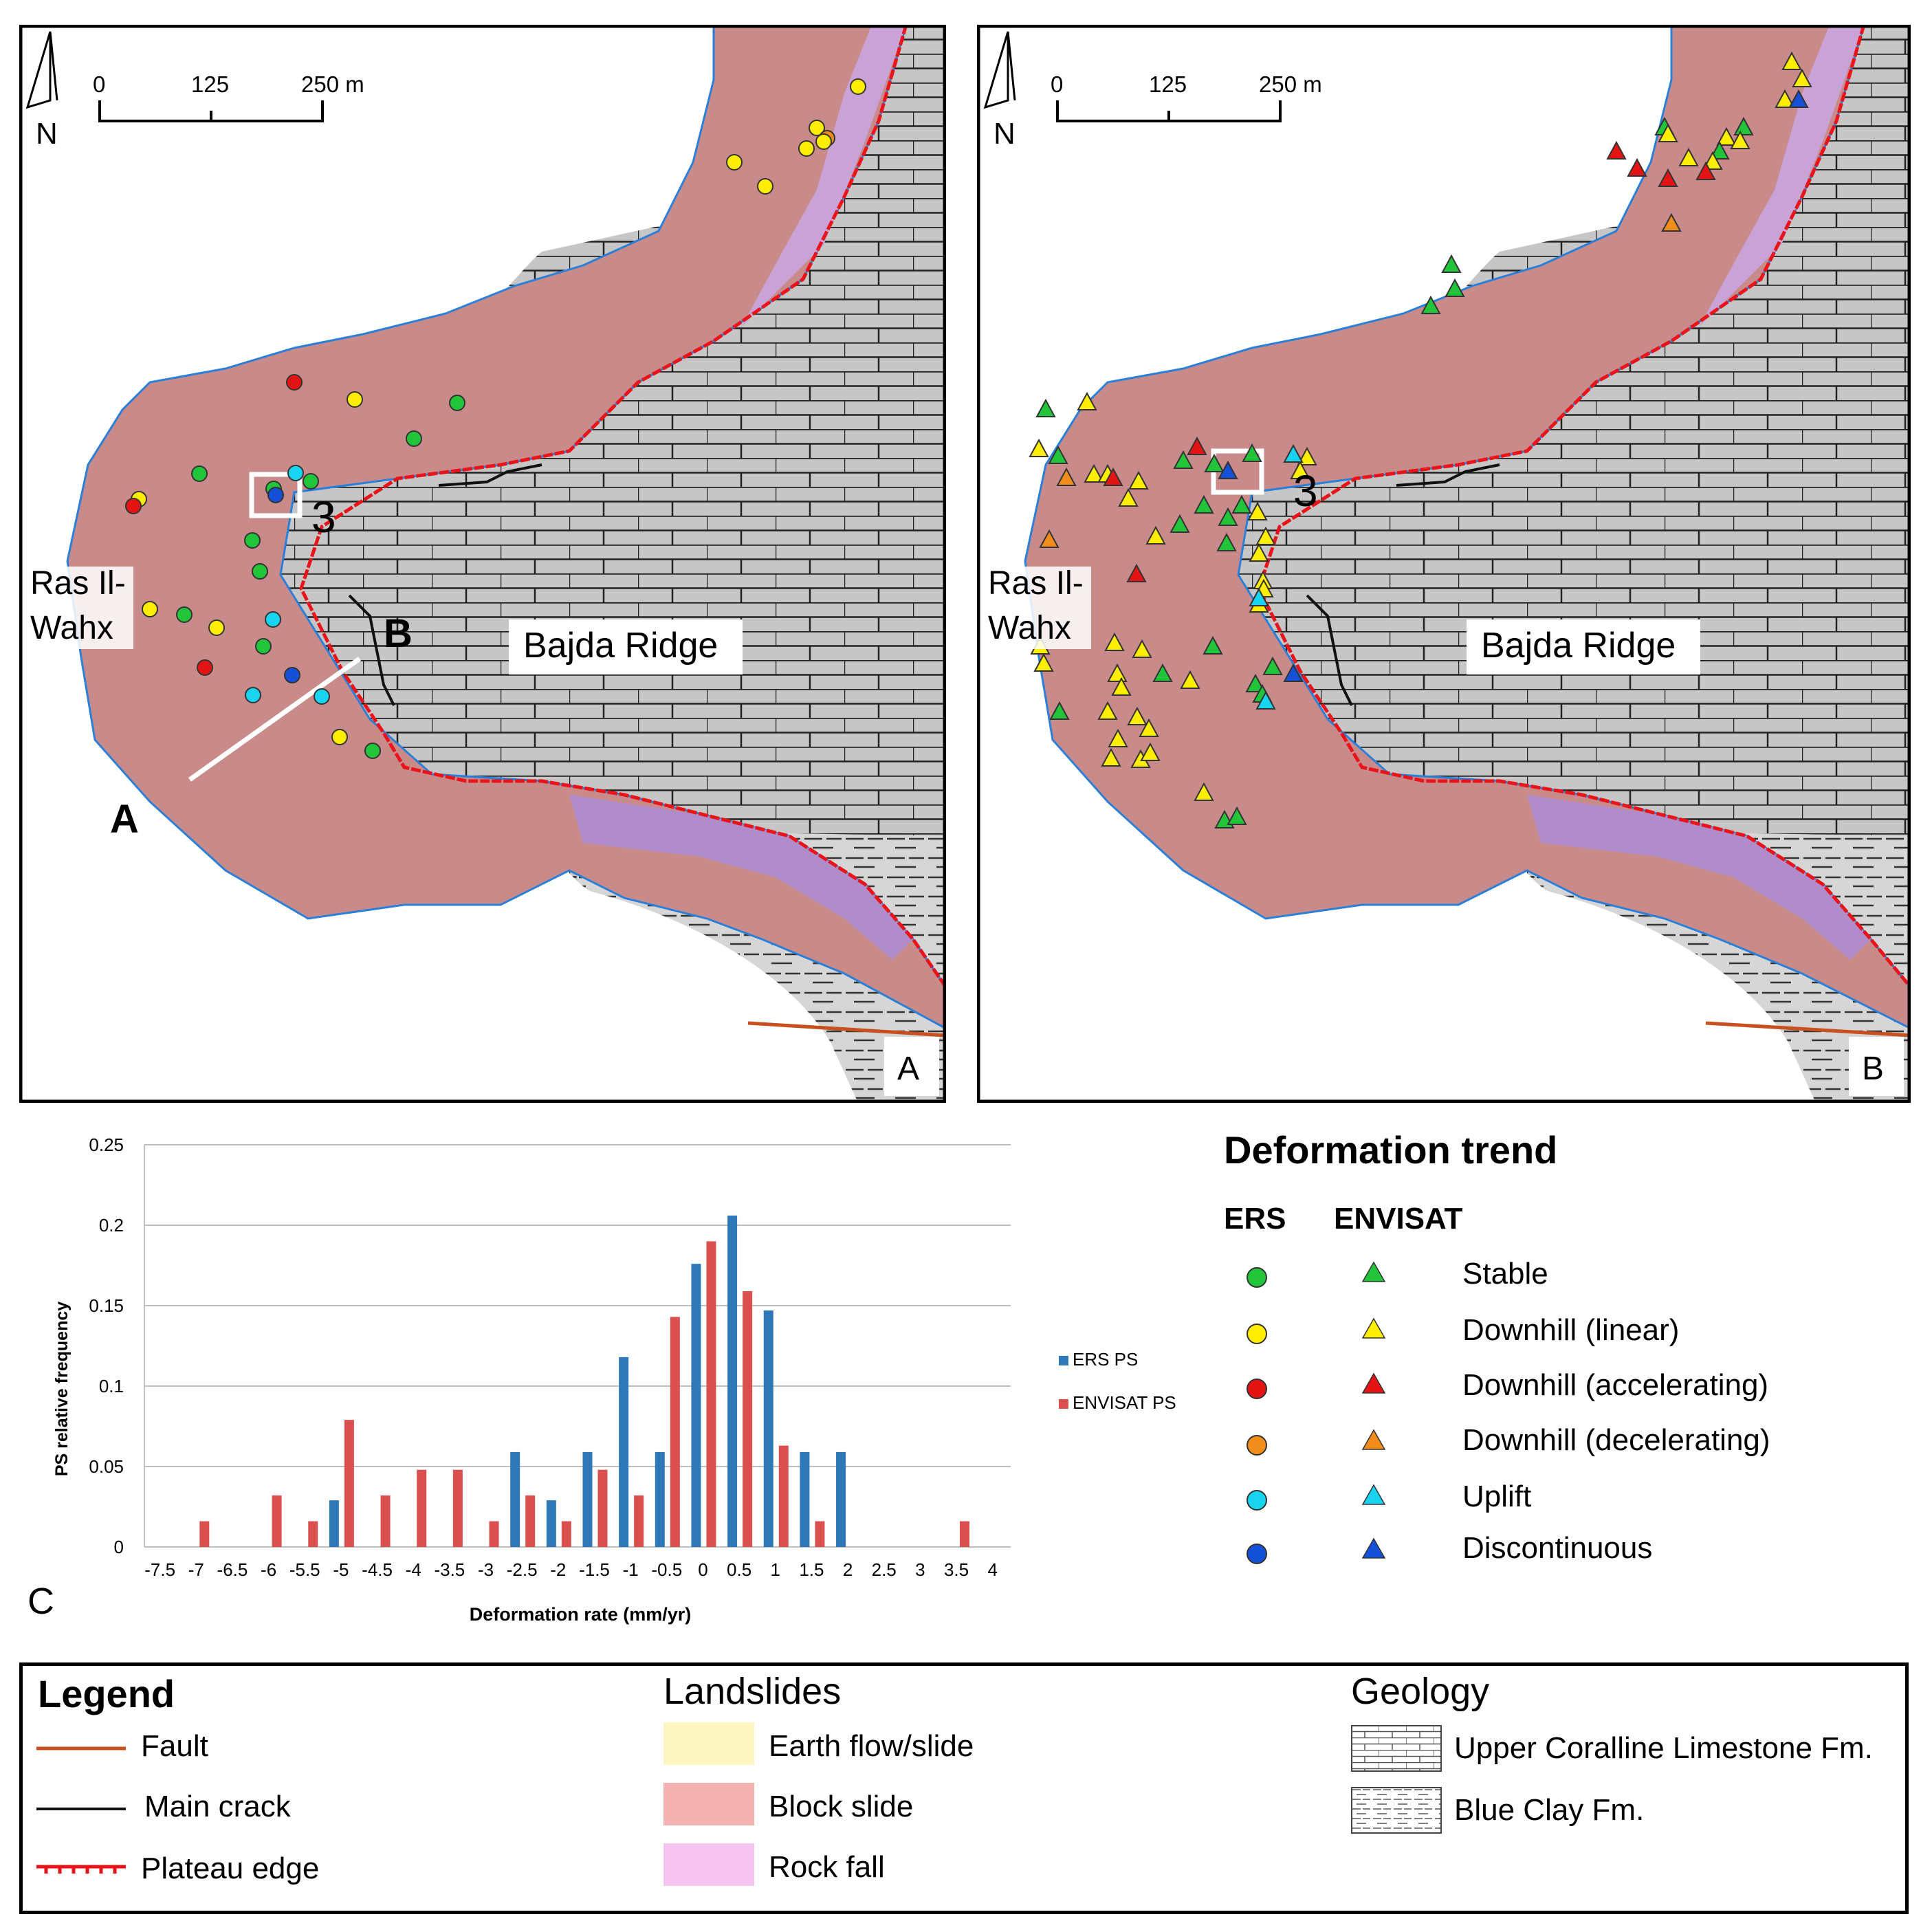  Describe the element at coordinates (1505, 1274) in the screenshot. I see `trend-item-stable: Stable` at that location.